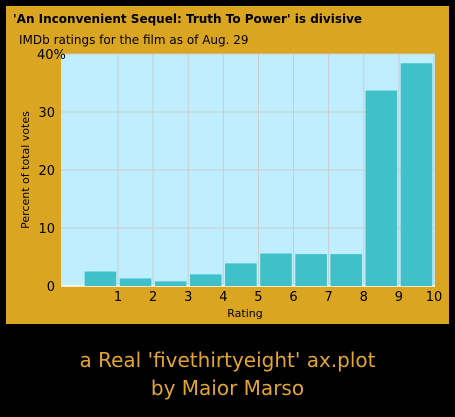 Image resolution: width=455 pixels, height=417 pixels. Describe the element at coordinates (293, 297) in the screenshot. I see `x-tick-label: 6` at that location.